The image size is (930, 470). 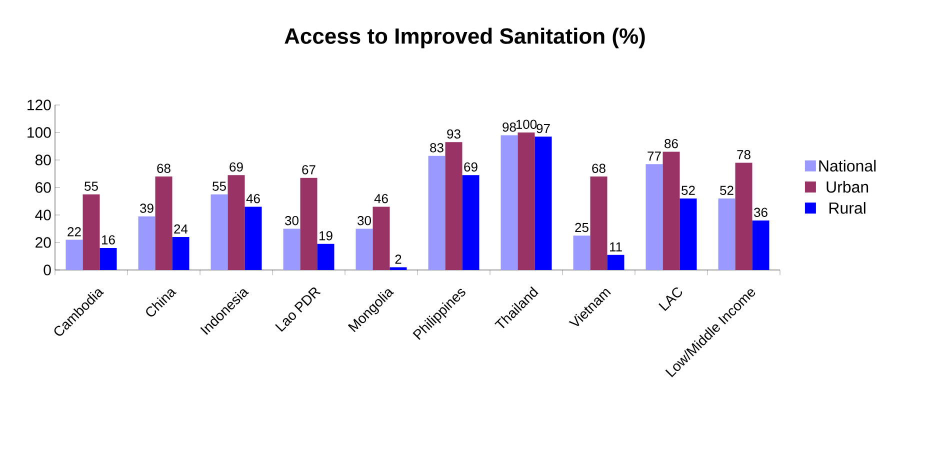 I want to click on data-label: 86, so click(x=671, y=143).